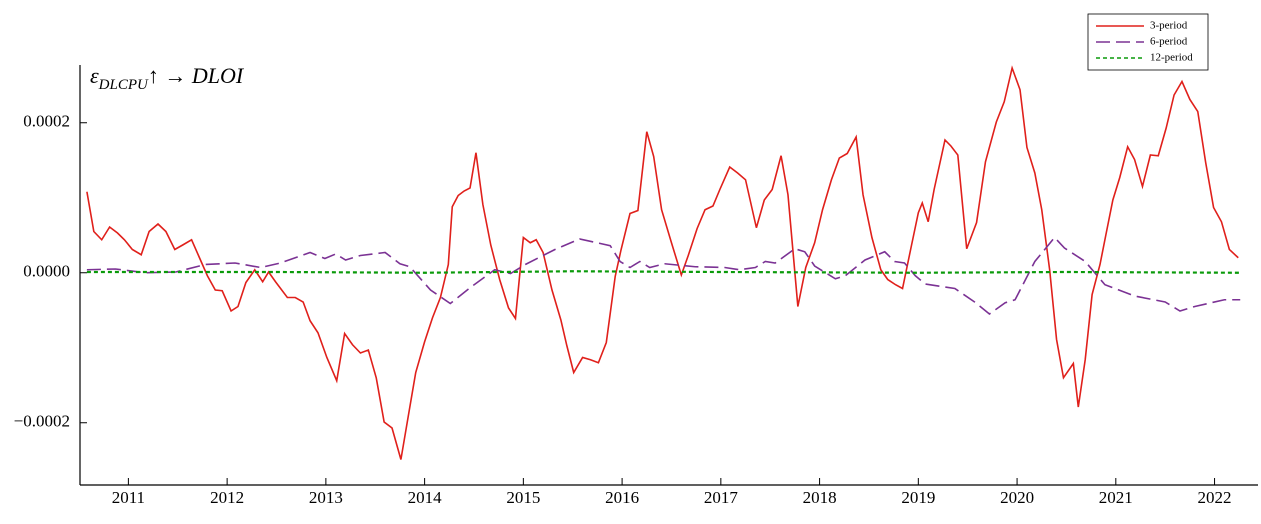  What do you see at coordinates (46, 271) in the screenshot?
I see `y-tick-label: 0.0000` at bounding box center [46, 271].